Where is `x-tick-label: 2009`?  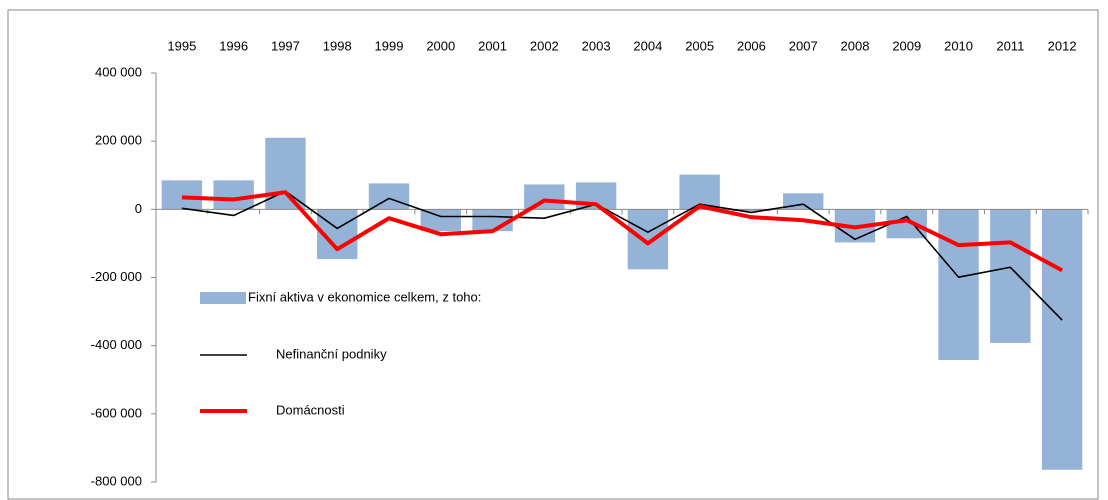 x-tick-label: 2009 is located at coordinates (906, 45).